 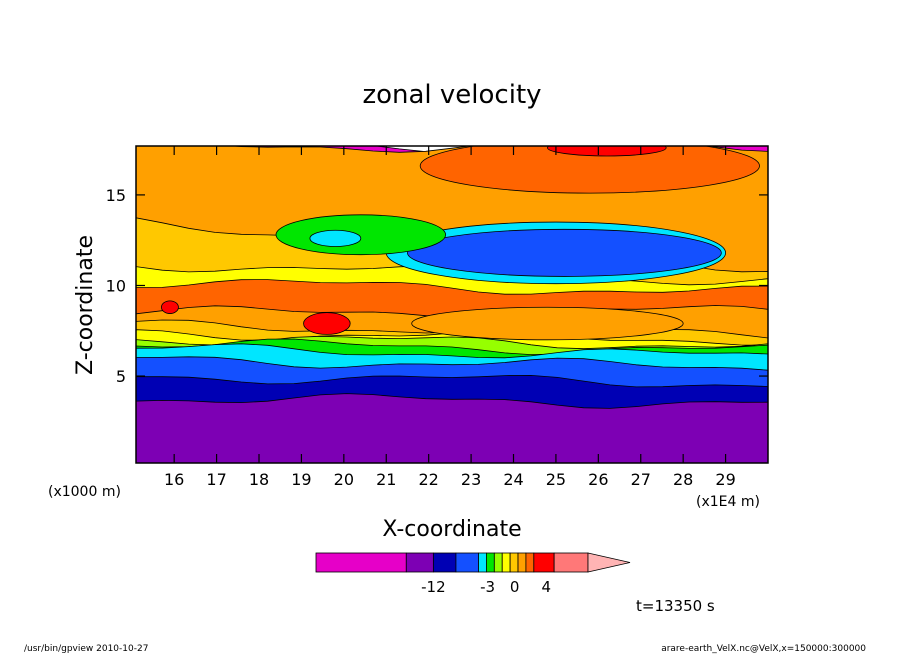 I want to click on x-tick-label: 26, so click(x=598, y=479).